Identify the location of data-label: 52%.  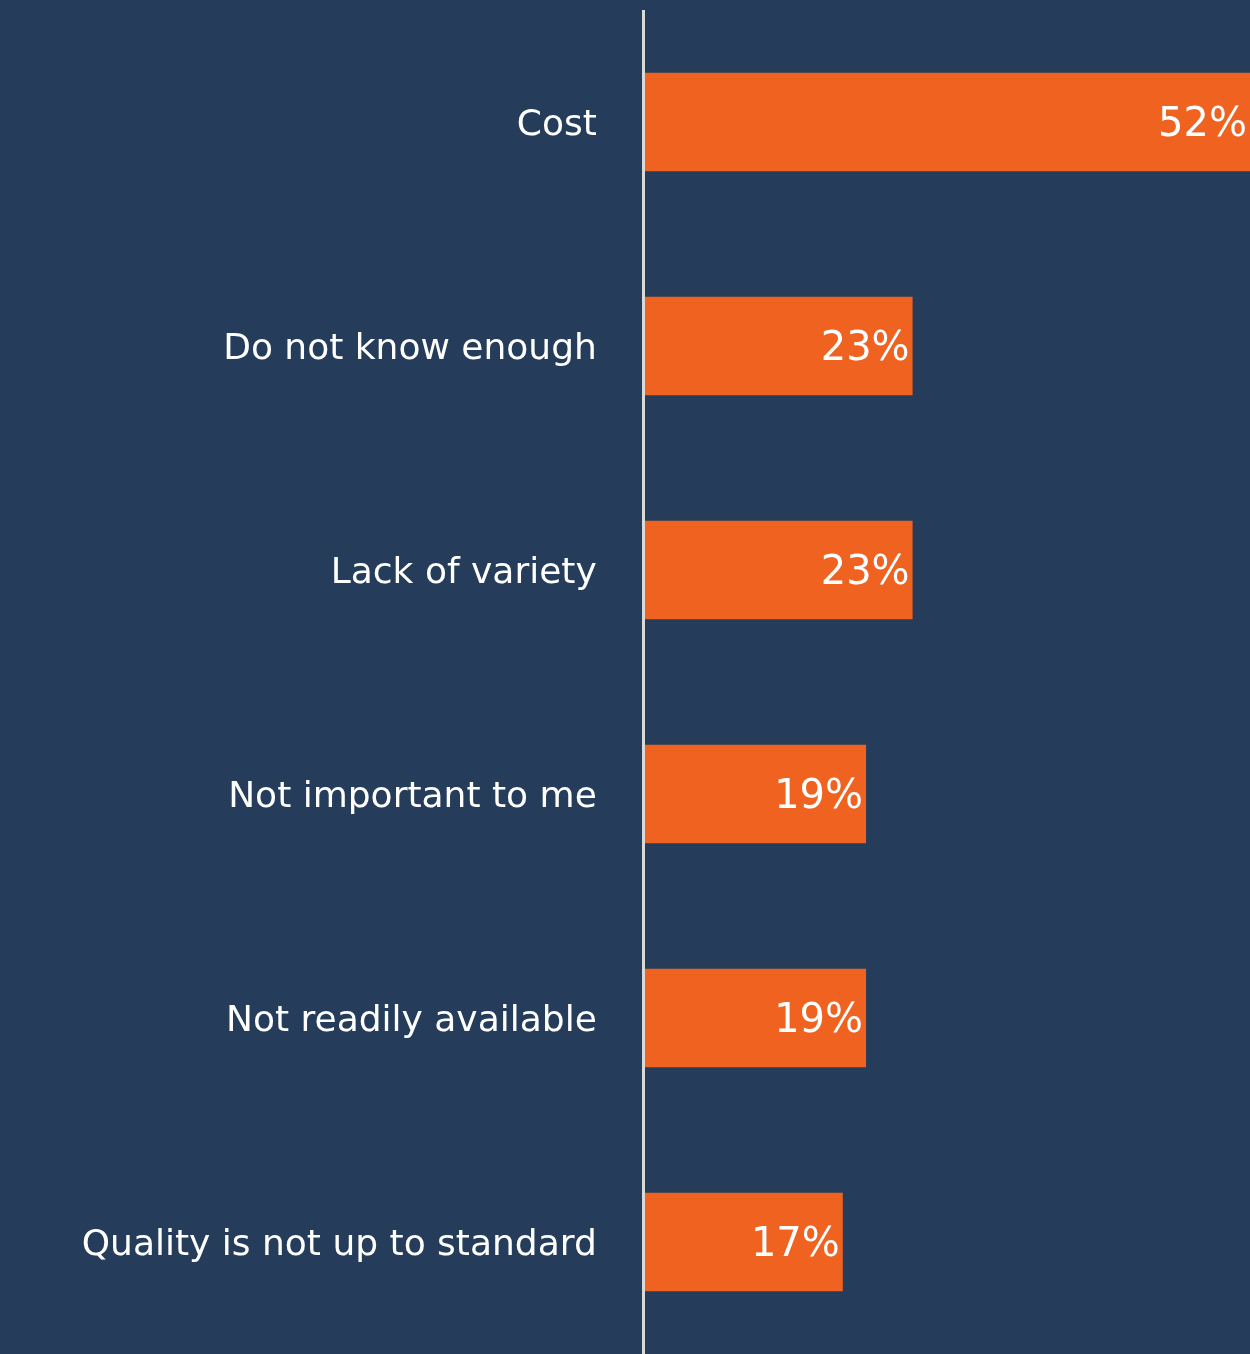
(1202, 122).